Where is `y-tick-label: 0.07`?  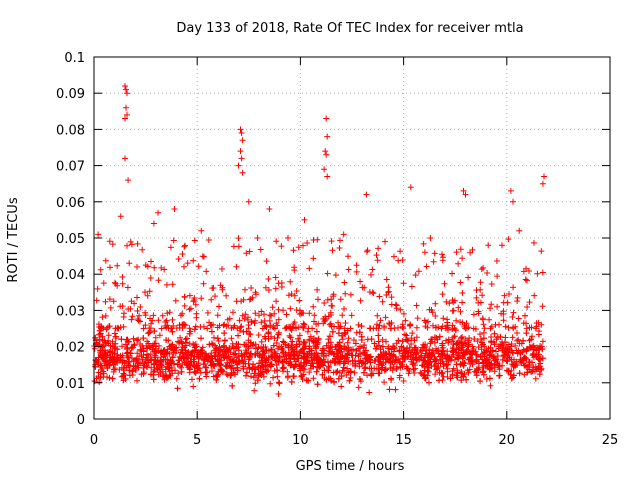
y-tick-label: 0.07 is located at coordinates (70, 167).